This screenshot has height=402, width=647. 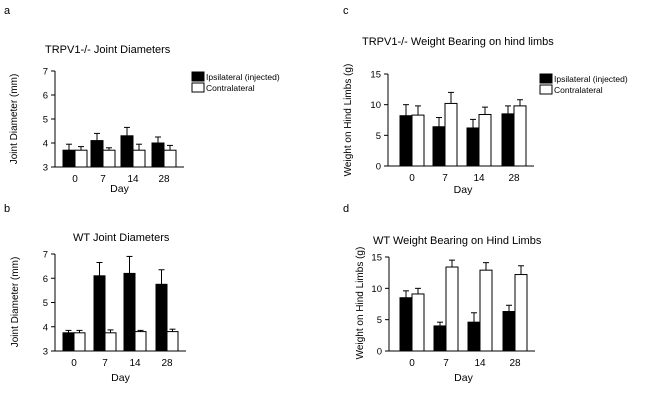 What do you see at coordinates (346, 11) in the screenshot?
I see `panel-letter: c` at bounding box center [346, 11].